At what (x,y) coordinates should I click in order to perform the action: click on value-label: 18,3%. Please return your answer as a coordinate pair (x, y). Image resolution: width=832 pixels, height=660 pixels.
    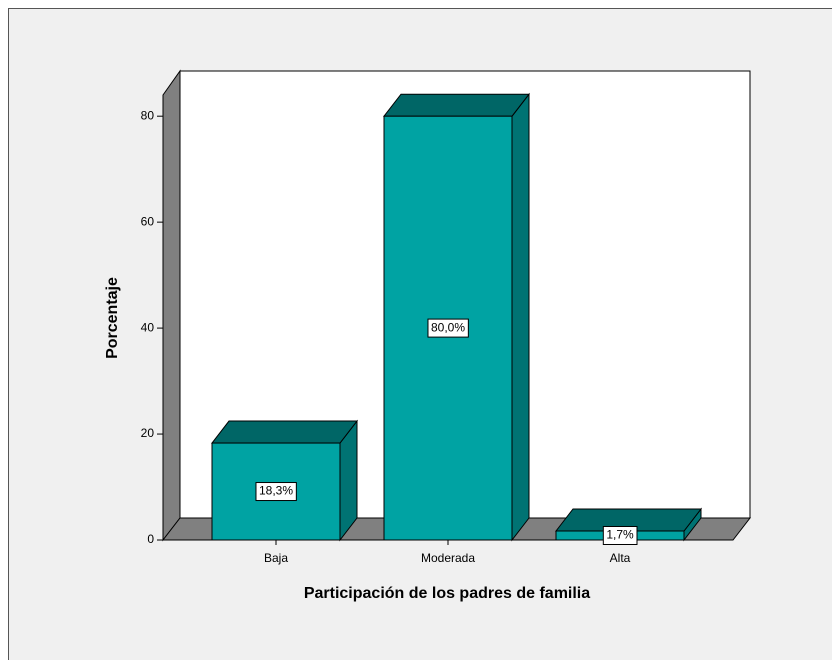
    Looking at the image, I should click on (276, 491).